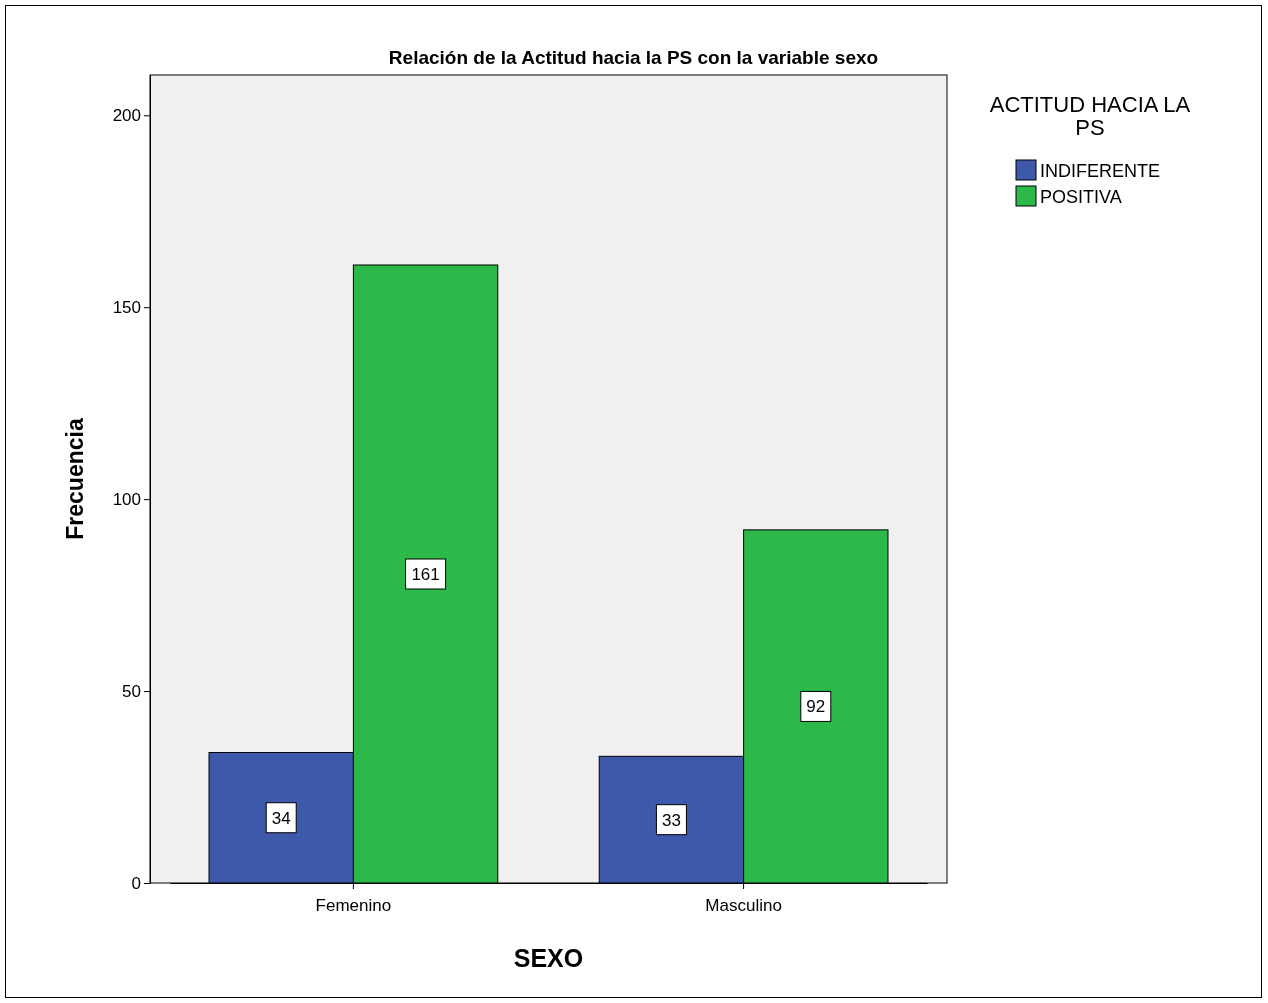 The image size is (1268, 1003). What do you see at coordinates (633, 57) in the screenshot?
I see `chart-title: Relación de la Actitud hacia la PS con la variable sexo` at bounding box center [633, 57].